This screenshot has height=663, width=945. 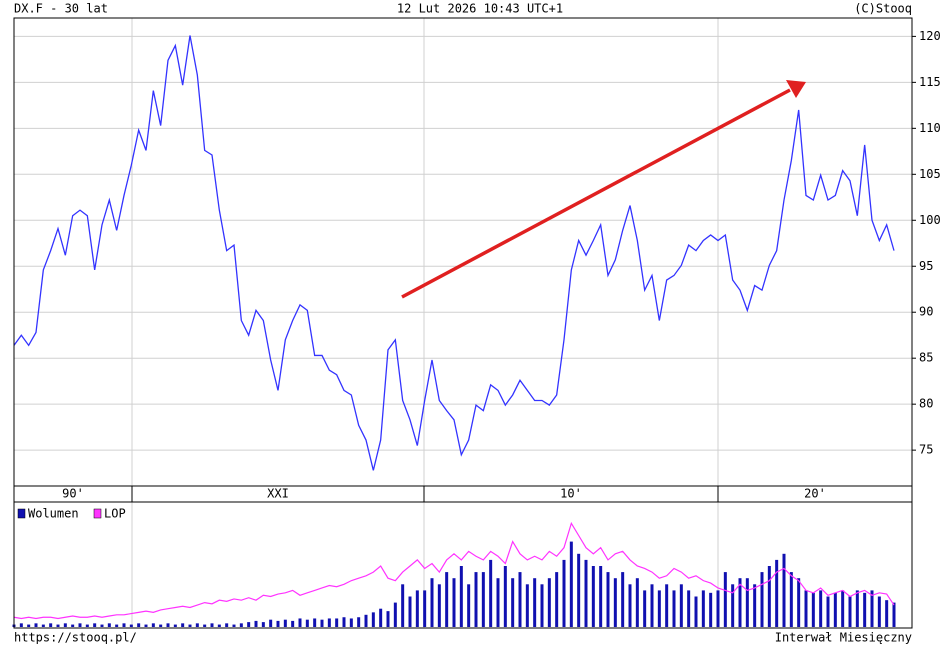 What do you see at coordinates (930, 220) in the screenshot?
I see `y-tick-label: 100` at bounding box center [930, 220].